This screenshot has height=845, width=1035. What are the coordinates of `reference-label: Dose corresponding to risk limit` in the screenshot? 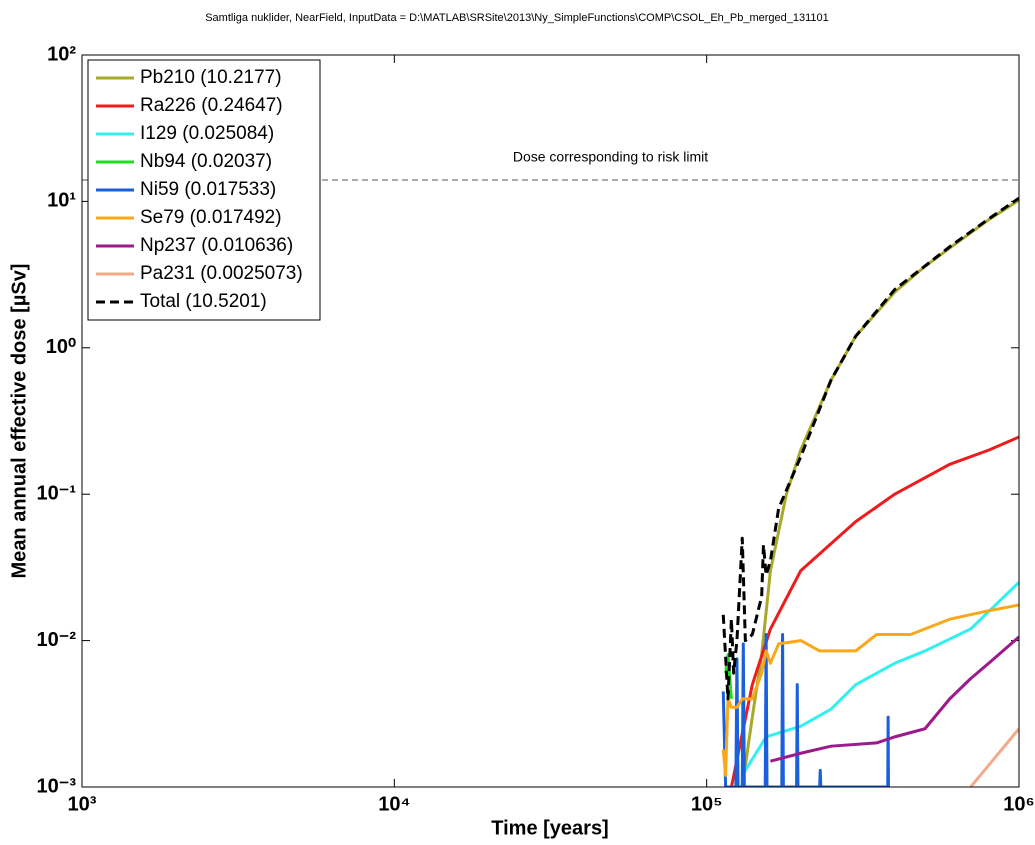 It's located at (610, 157).